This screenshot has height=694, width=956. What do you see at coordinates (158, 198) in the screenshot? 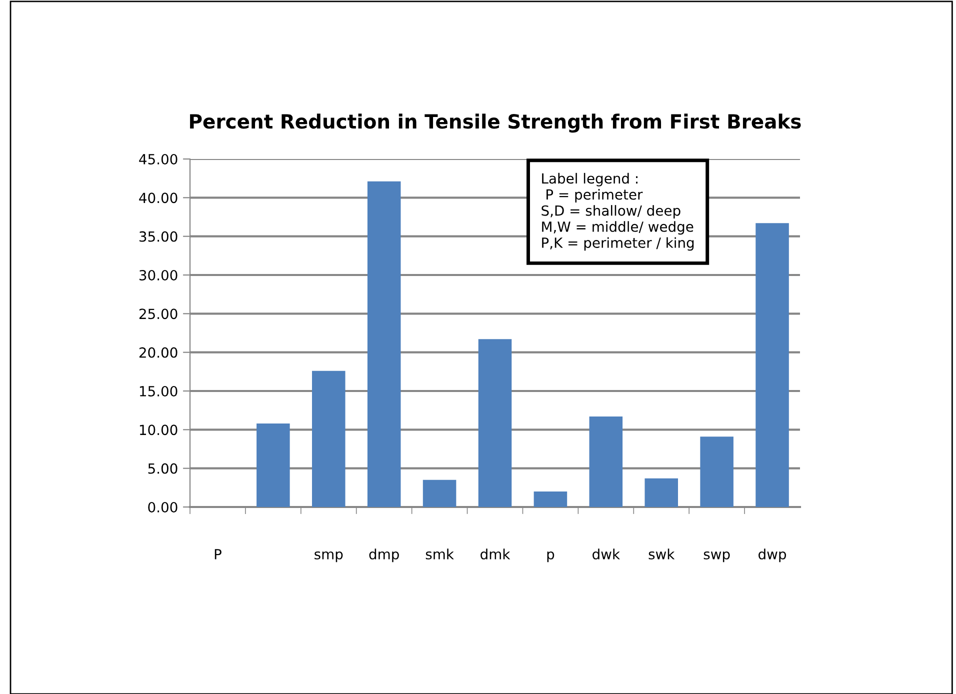
I see `y-tick-label: 40.00` at bounding box center [158, 198].